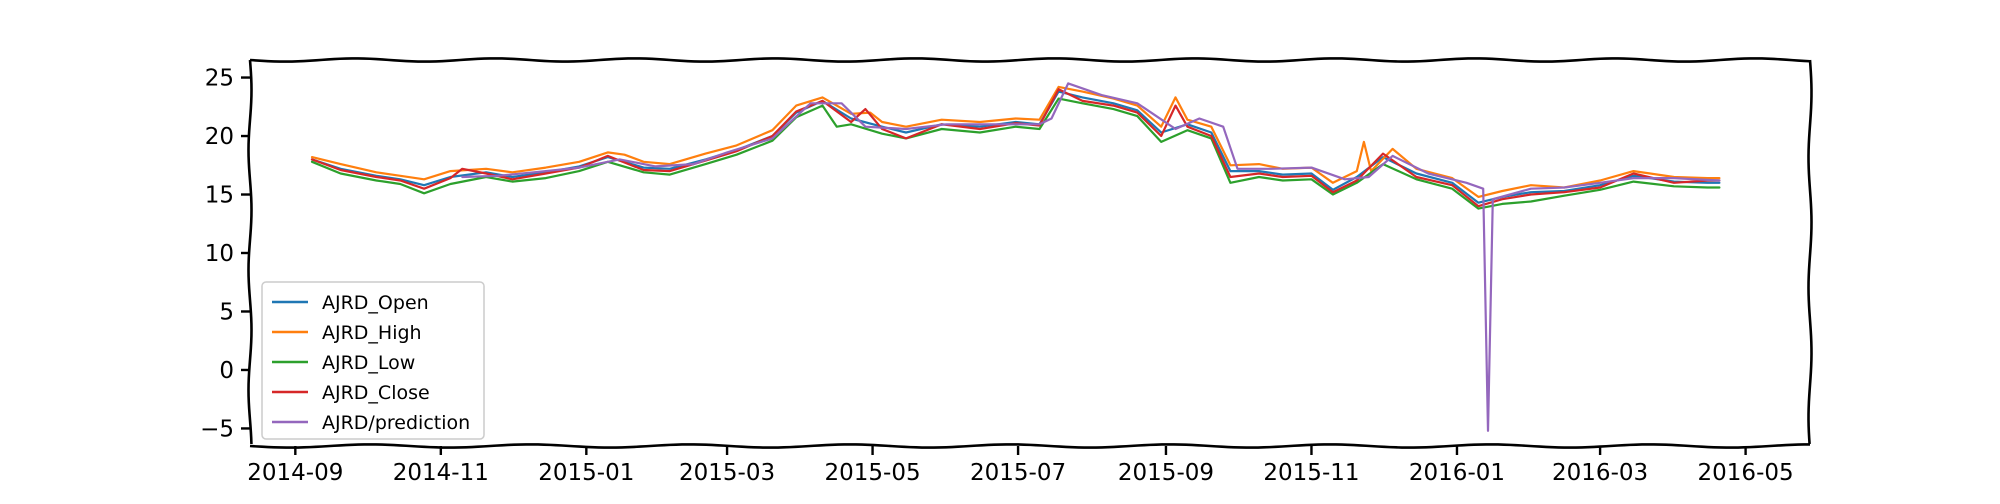 This screenshot has height=504, width=2000. I want to click on y-tick-label: 15, so click(219, 196).